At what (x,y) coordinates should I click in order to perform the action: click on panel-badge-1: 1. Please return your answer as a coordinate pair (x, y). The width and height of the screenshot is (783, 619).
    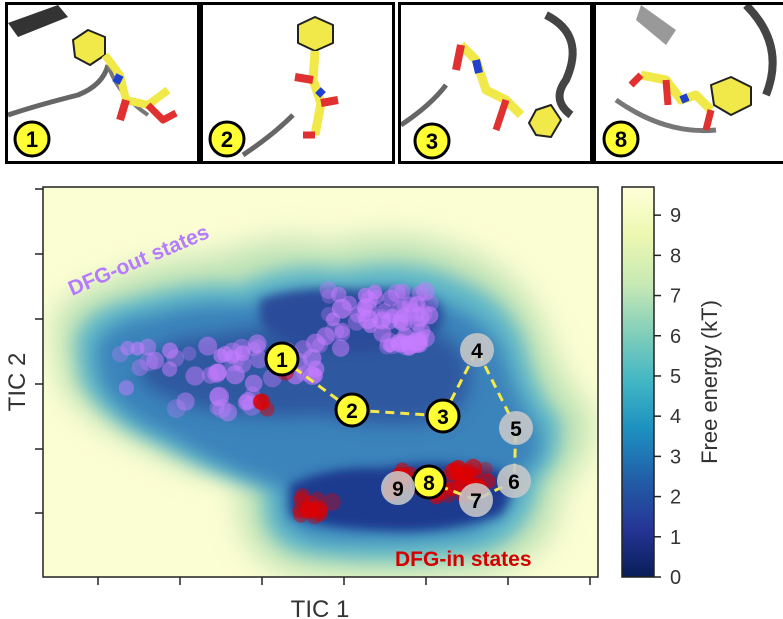
    Looking at the image, I should click on (32, 139).